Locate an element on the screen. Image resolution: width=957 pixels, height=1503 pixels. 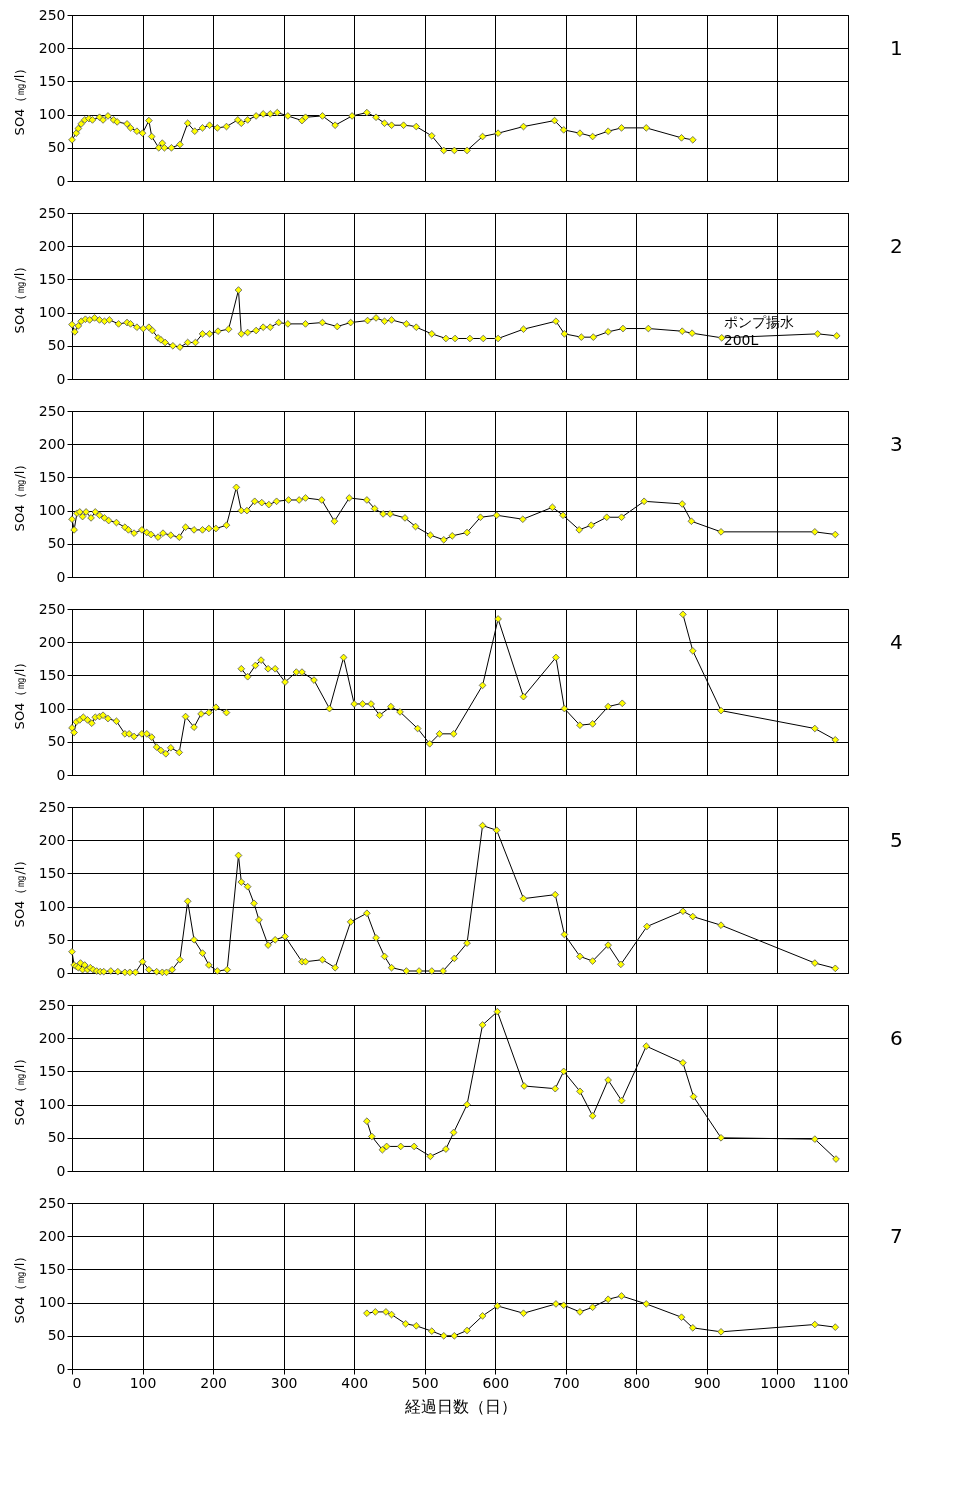
text: 5 is located at coordinates (896, 840).